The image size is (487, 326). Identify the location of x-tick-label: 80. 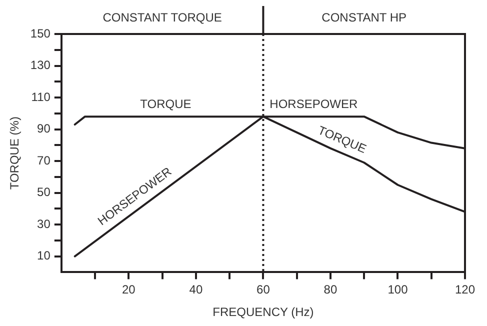
(331, 289).